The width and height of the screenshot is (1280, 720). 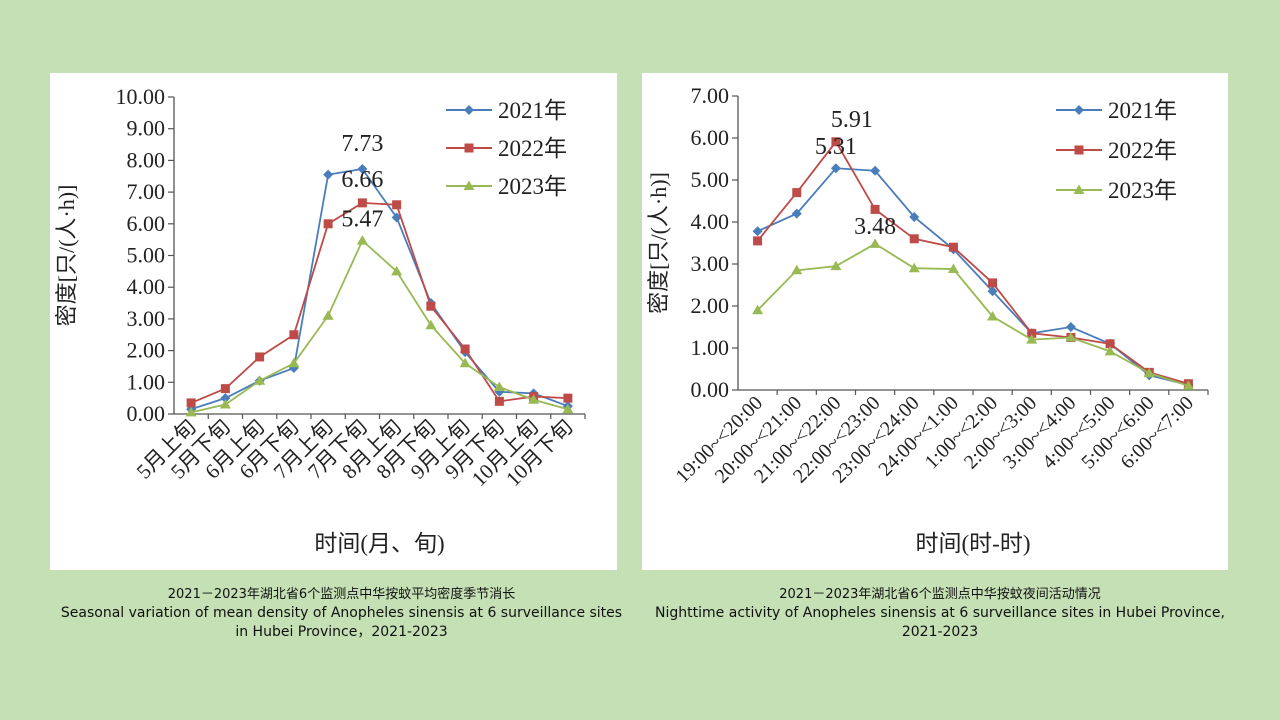 What do you see at coordinates (710, 347) in the screenshot?
I see `y-tick-label: 1.00` at bounding box center [710, 347].